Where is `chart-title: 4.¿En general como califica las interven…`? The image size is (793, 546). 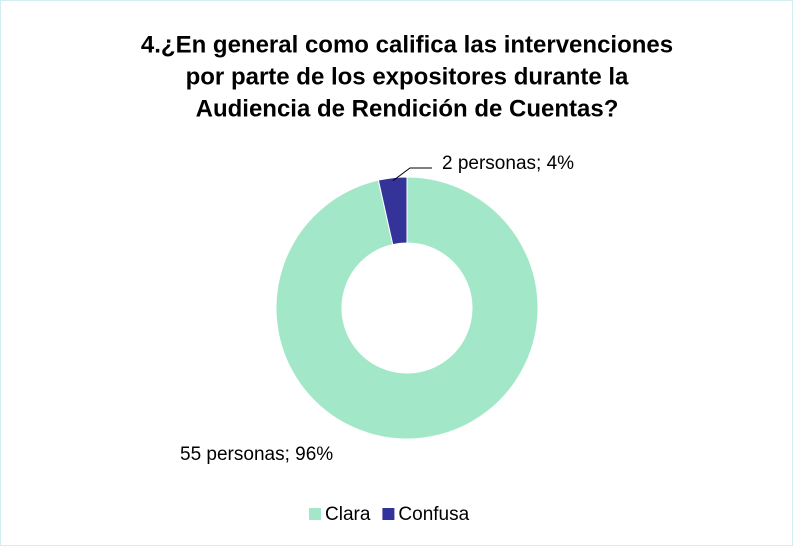
chart-title: 4.¿En general como califica las interven… is located at coordinates (407, 44).